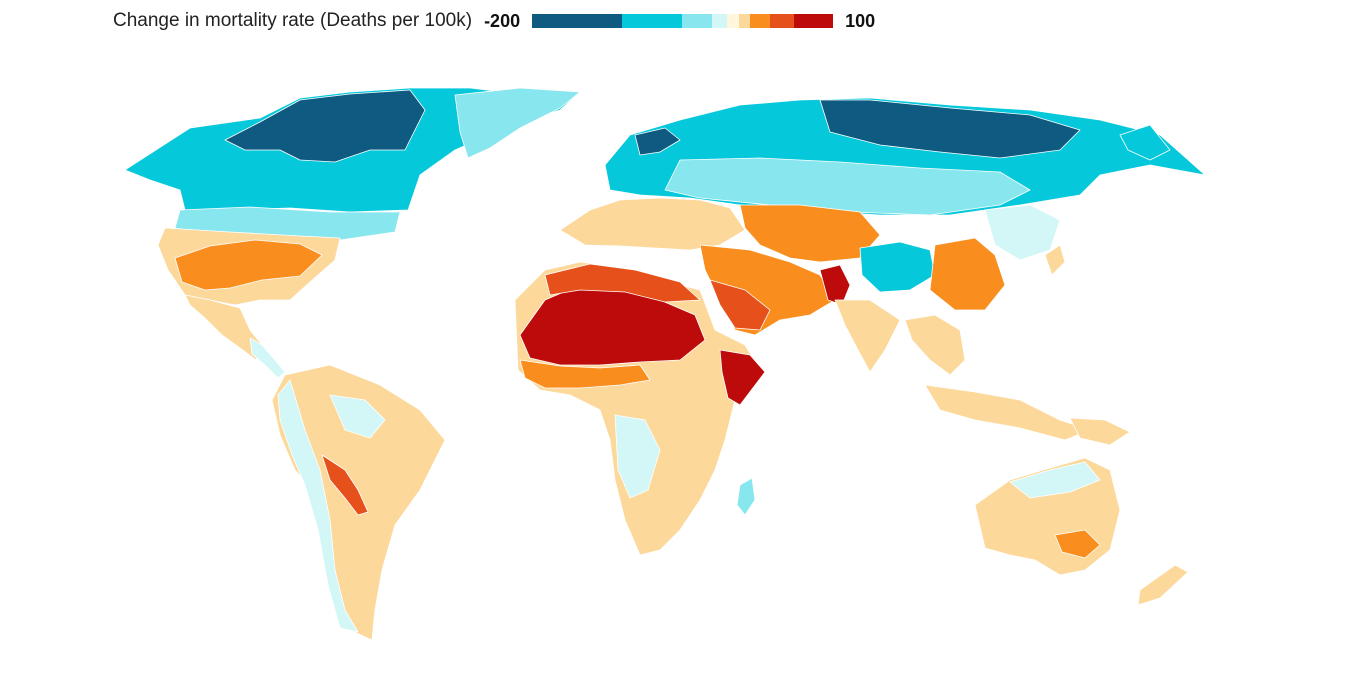 The height and width of the screenshot is (677, 1360). What do you see at coordinates (897, 267) in the screenshot?
I see `mongolia-cool` at bounding box center [897, 267].